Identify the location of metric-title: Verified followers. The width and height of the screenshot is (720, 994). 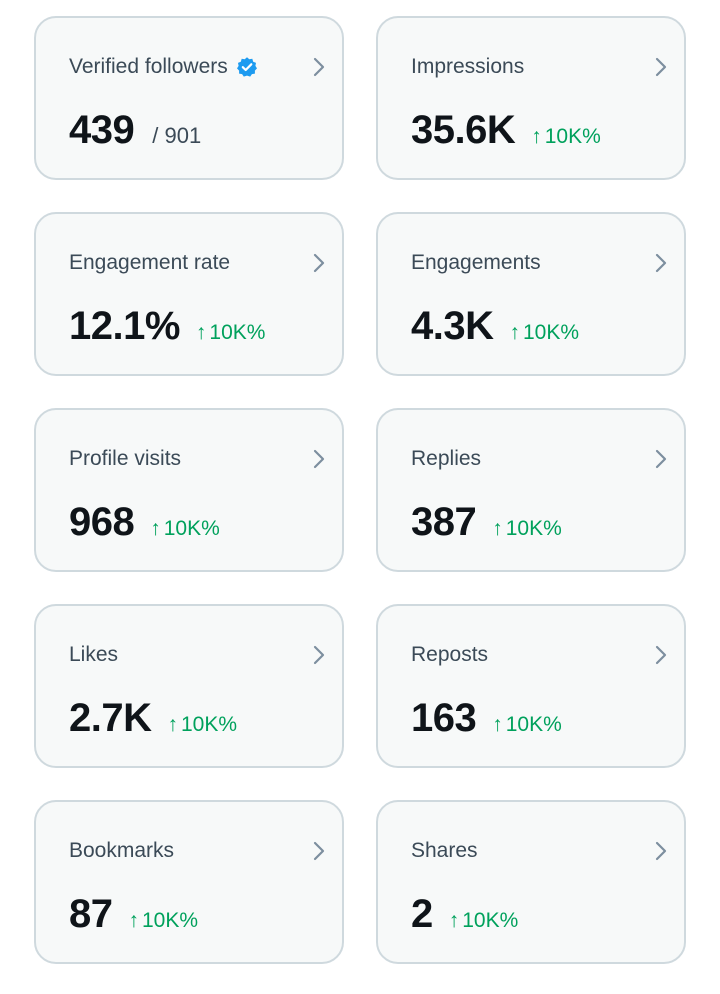
(163, 67).